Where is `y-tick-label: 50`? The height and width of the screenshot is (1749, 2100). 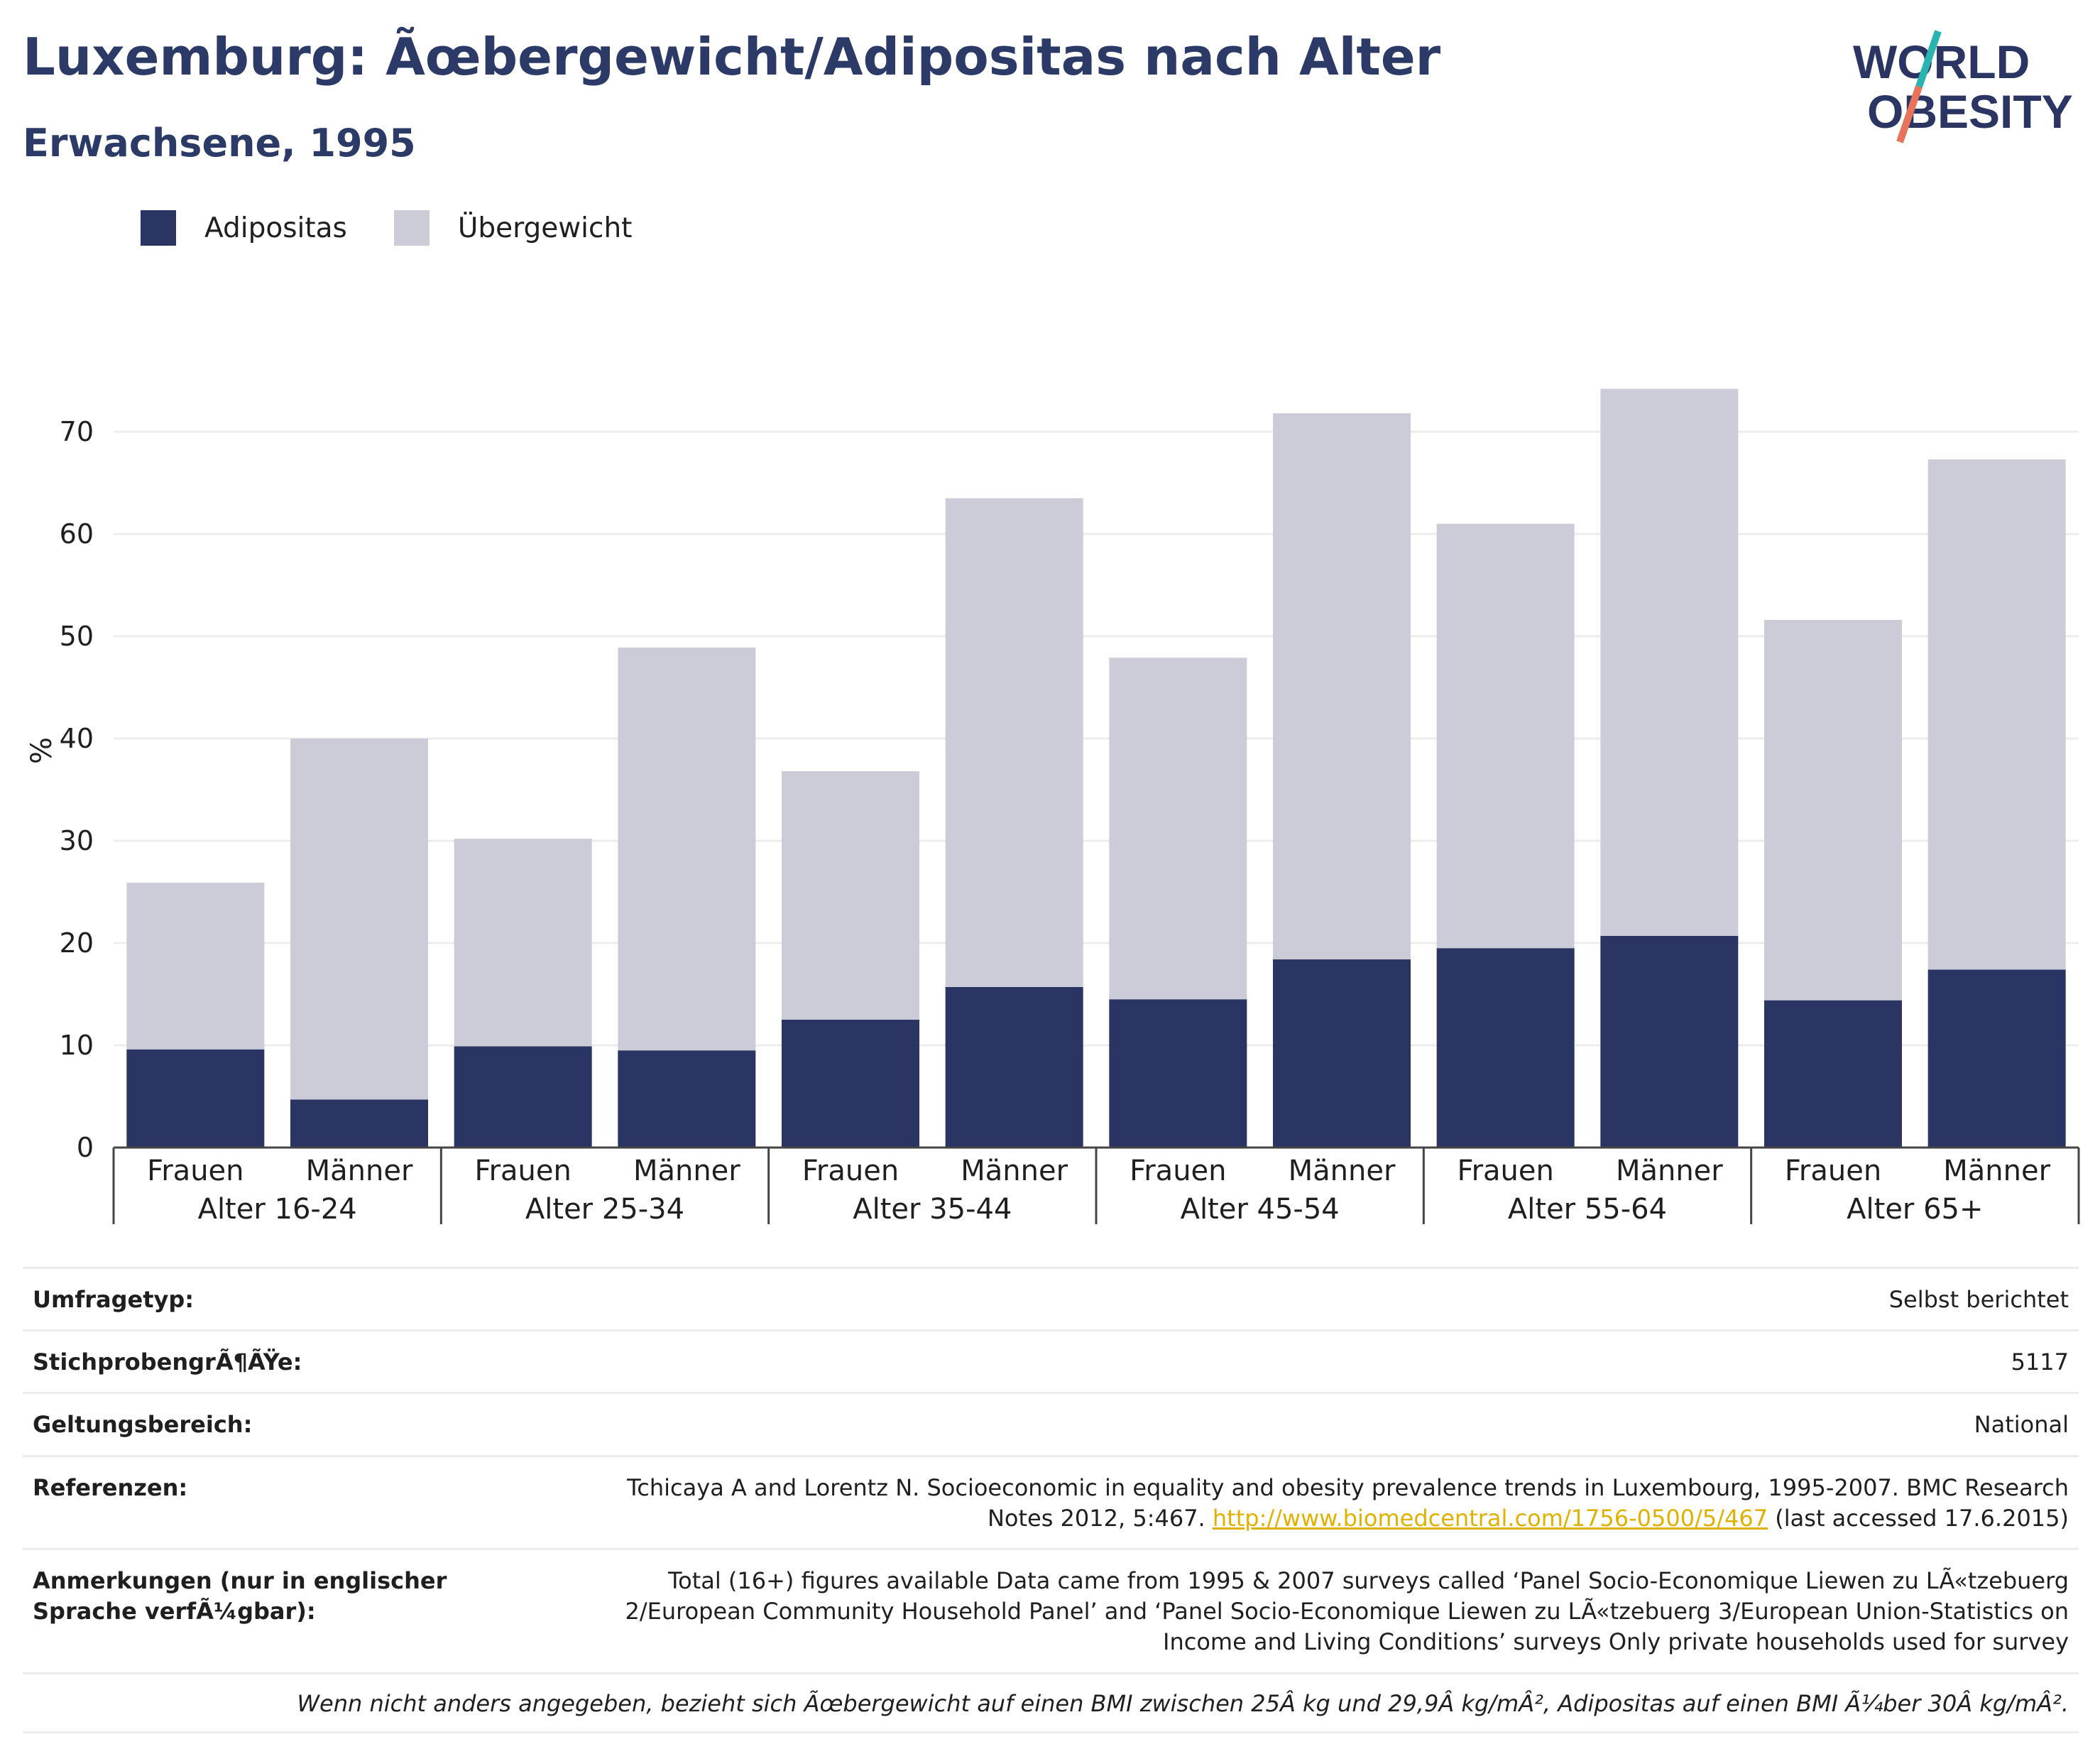 y-tick-label: 50 is located at coordinates (77, 636).